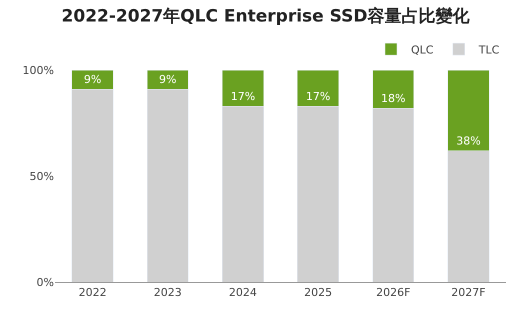 The image size is (531, 317). What do you see at coordinates (468, 141) in the screenshot?
I see `data-label: 38%` at bounding box center [468, 141].